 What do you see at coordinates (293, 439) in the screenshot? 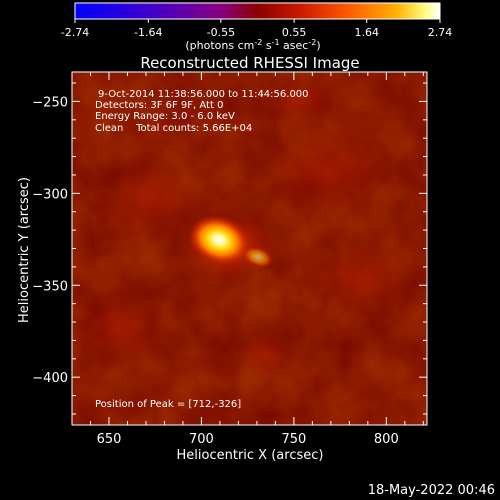
I see `x-tick-label: 750` at bounding box center [293, 439].